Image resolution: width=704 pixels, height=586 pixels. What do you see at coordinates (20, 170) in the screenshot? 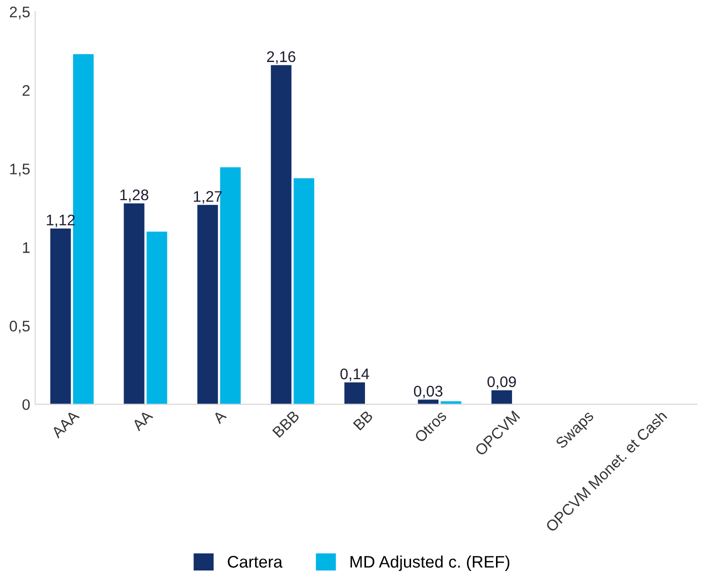
I see `y-tick-label: 1,5` at bounding box center [20, 170].